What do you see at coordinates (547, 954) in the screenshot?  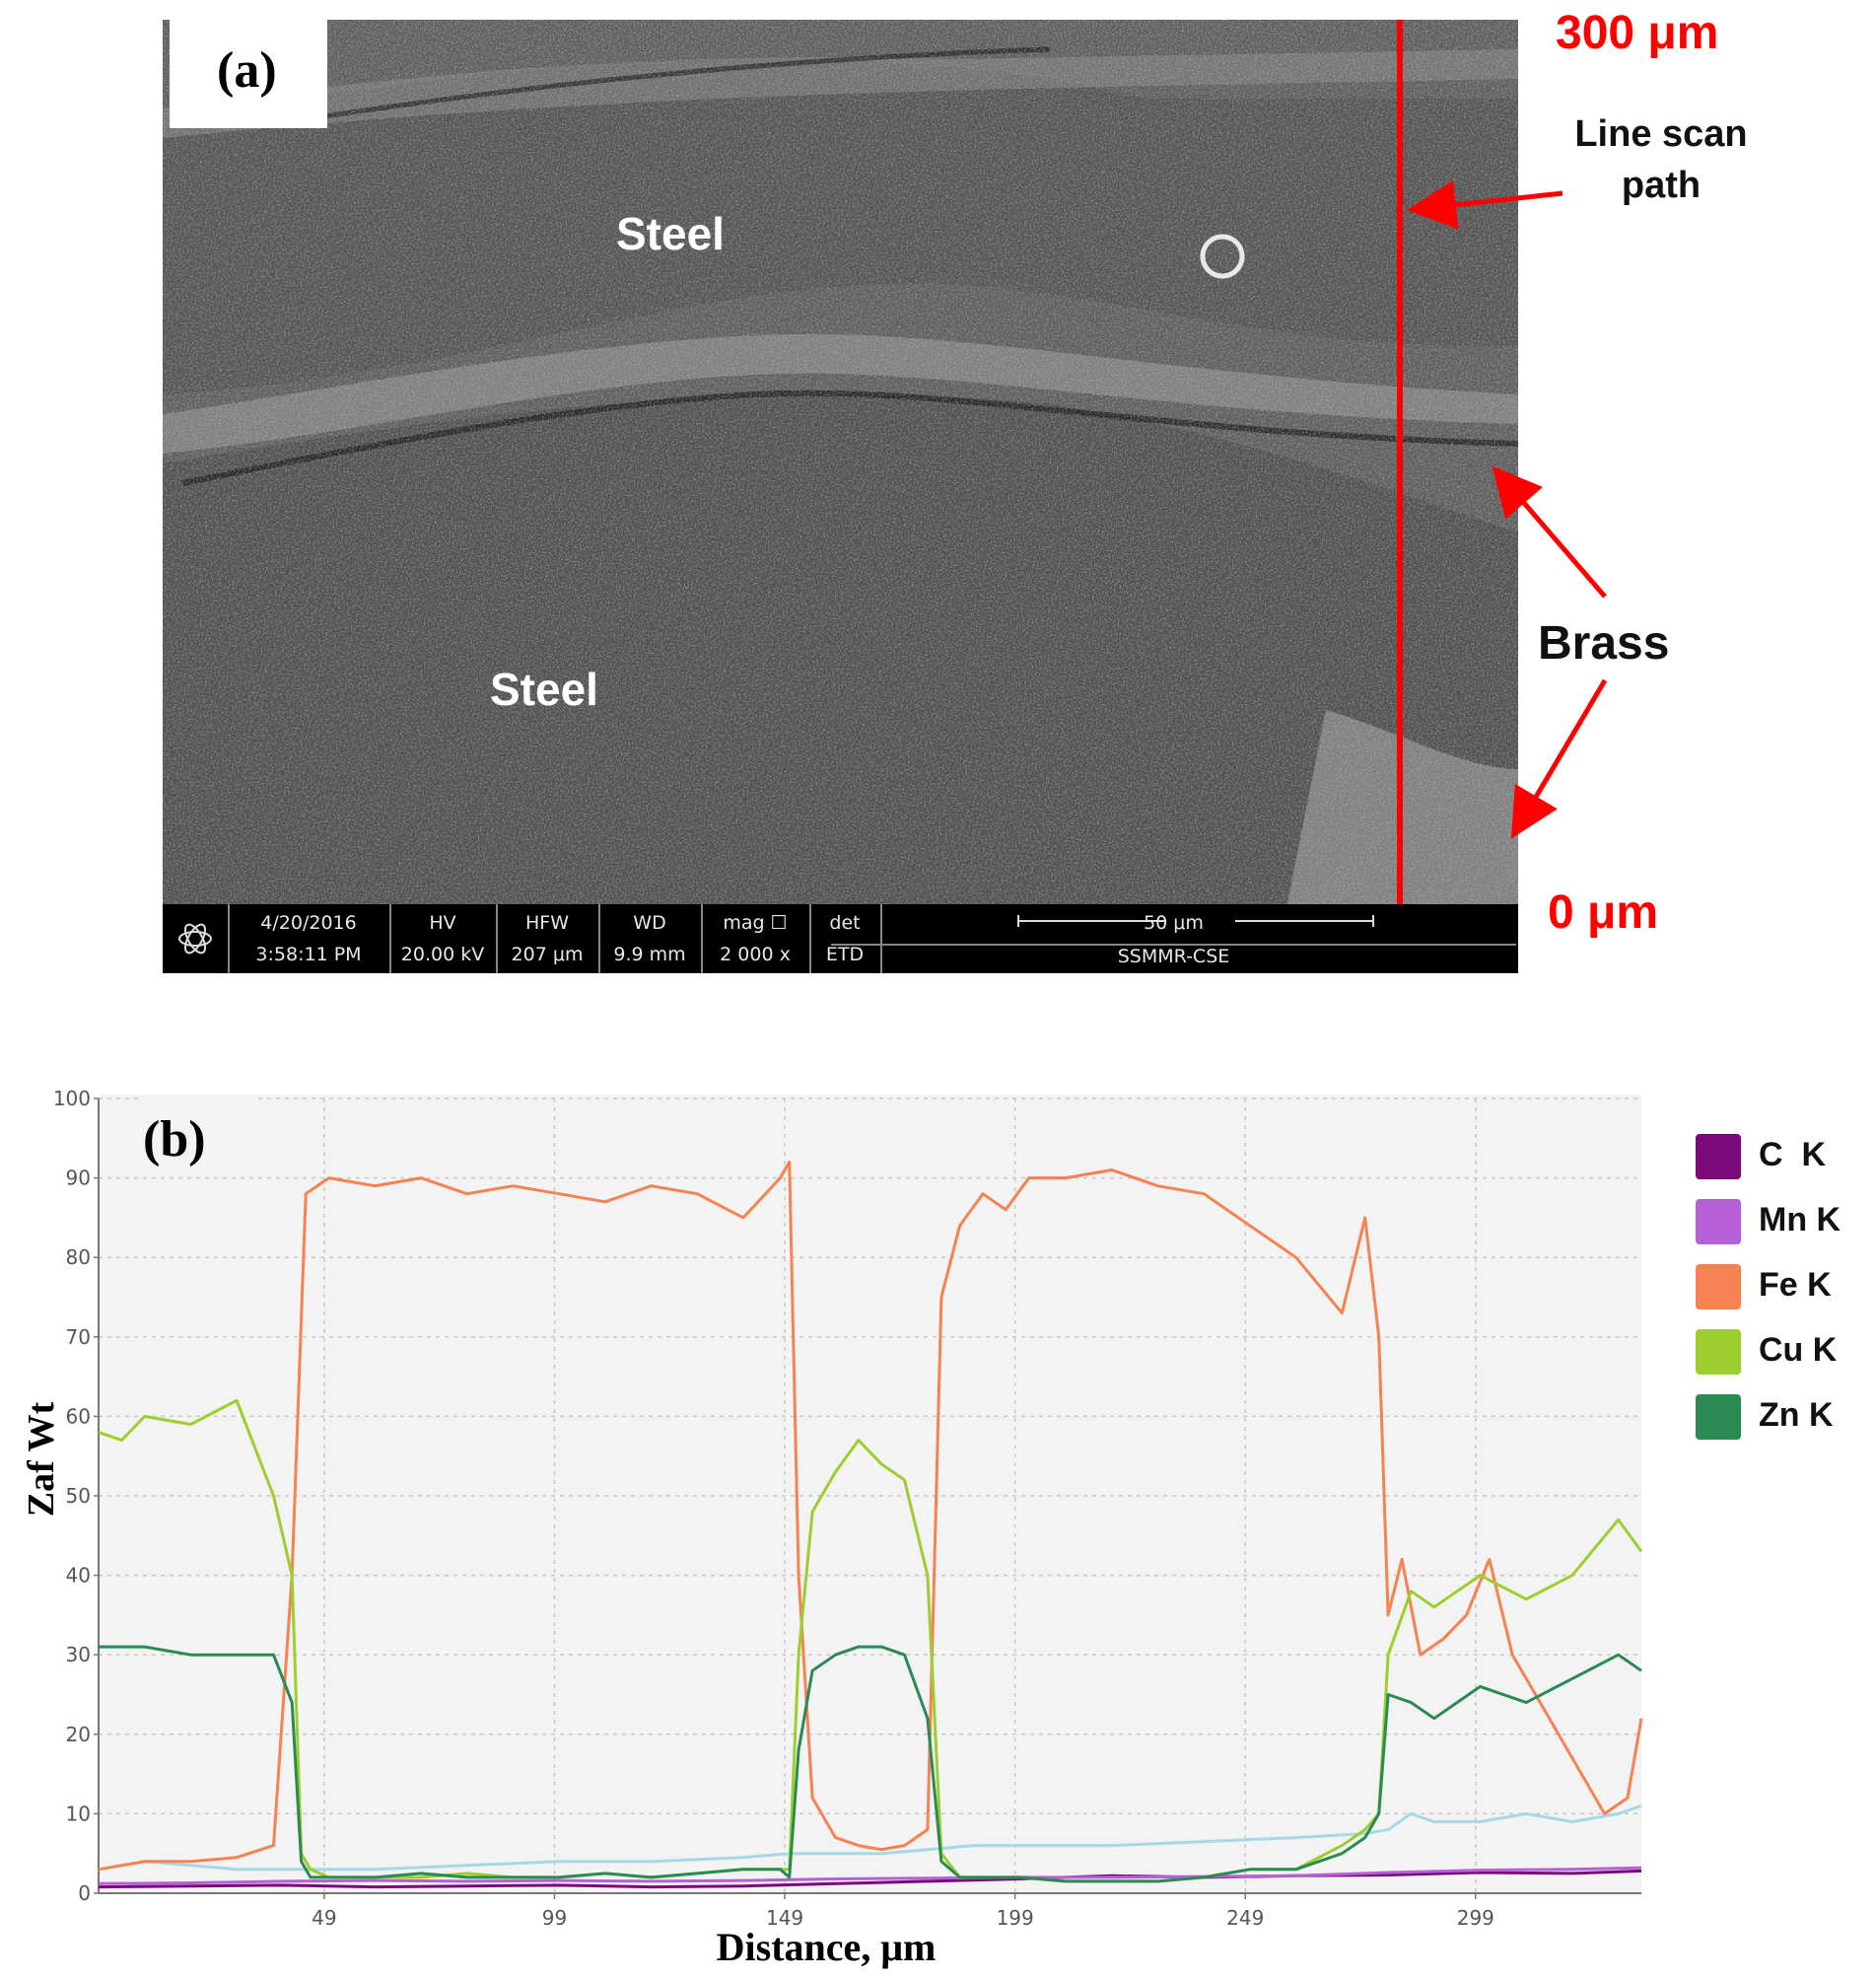 I see `info-hfw-value: 207 μm` at bounding box center [547, 954].